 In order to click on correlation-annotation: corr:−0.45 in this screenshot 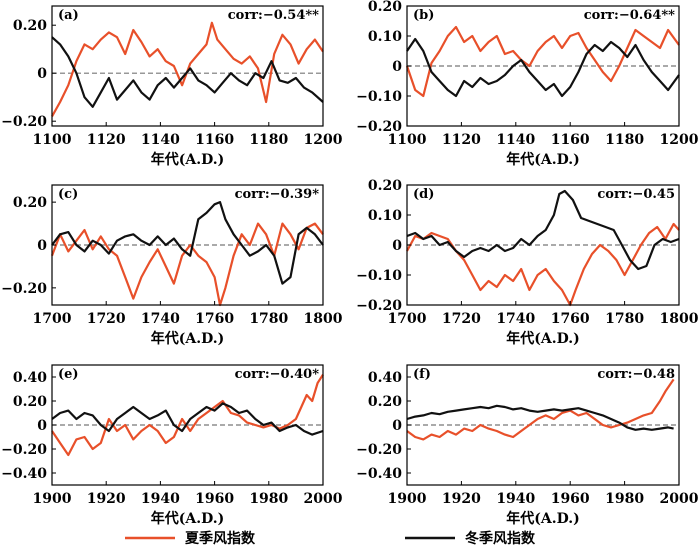, I will do `click(636, 194)`.